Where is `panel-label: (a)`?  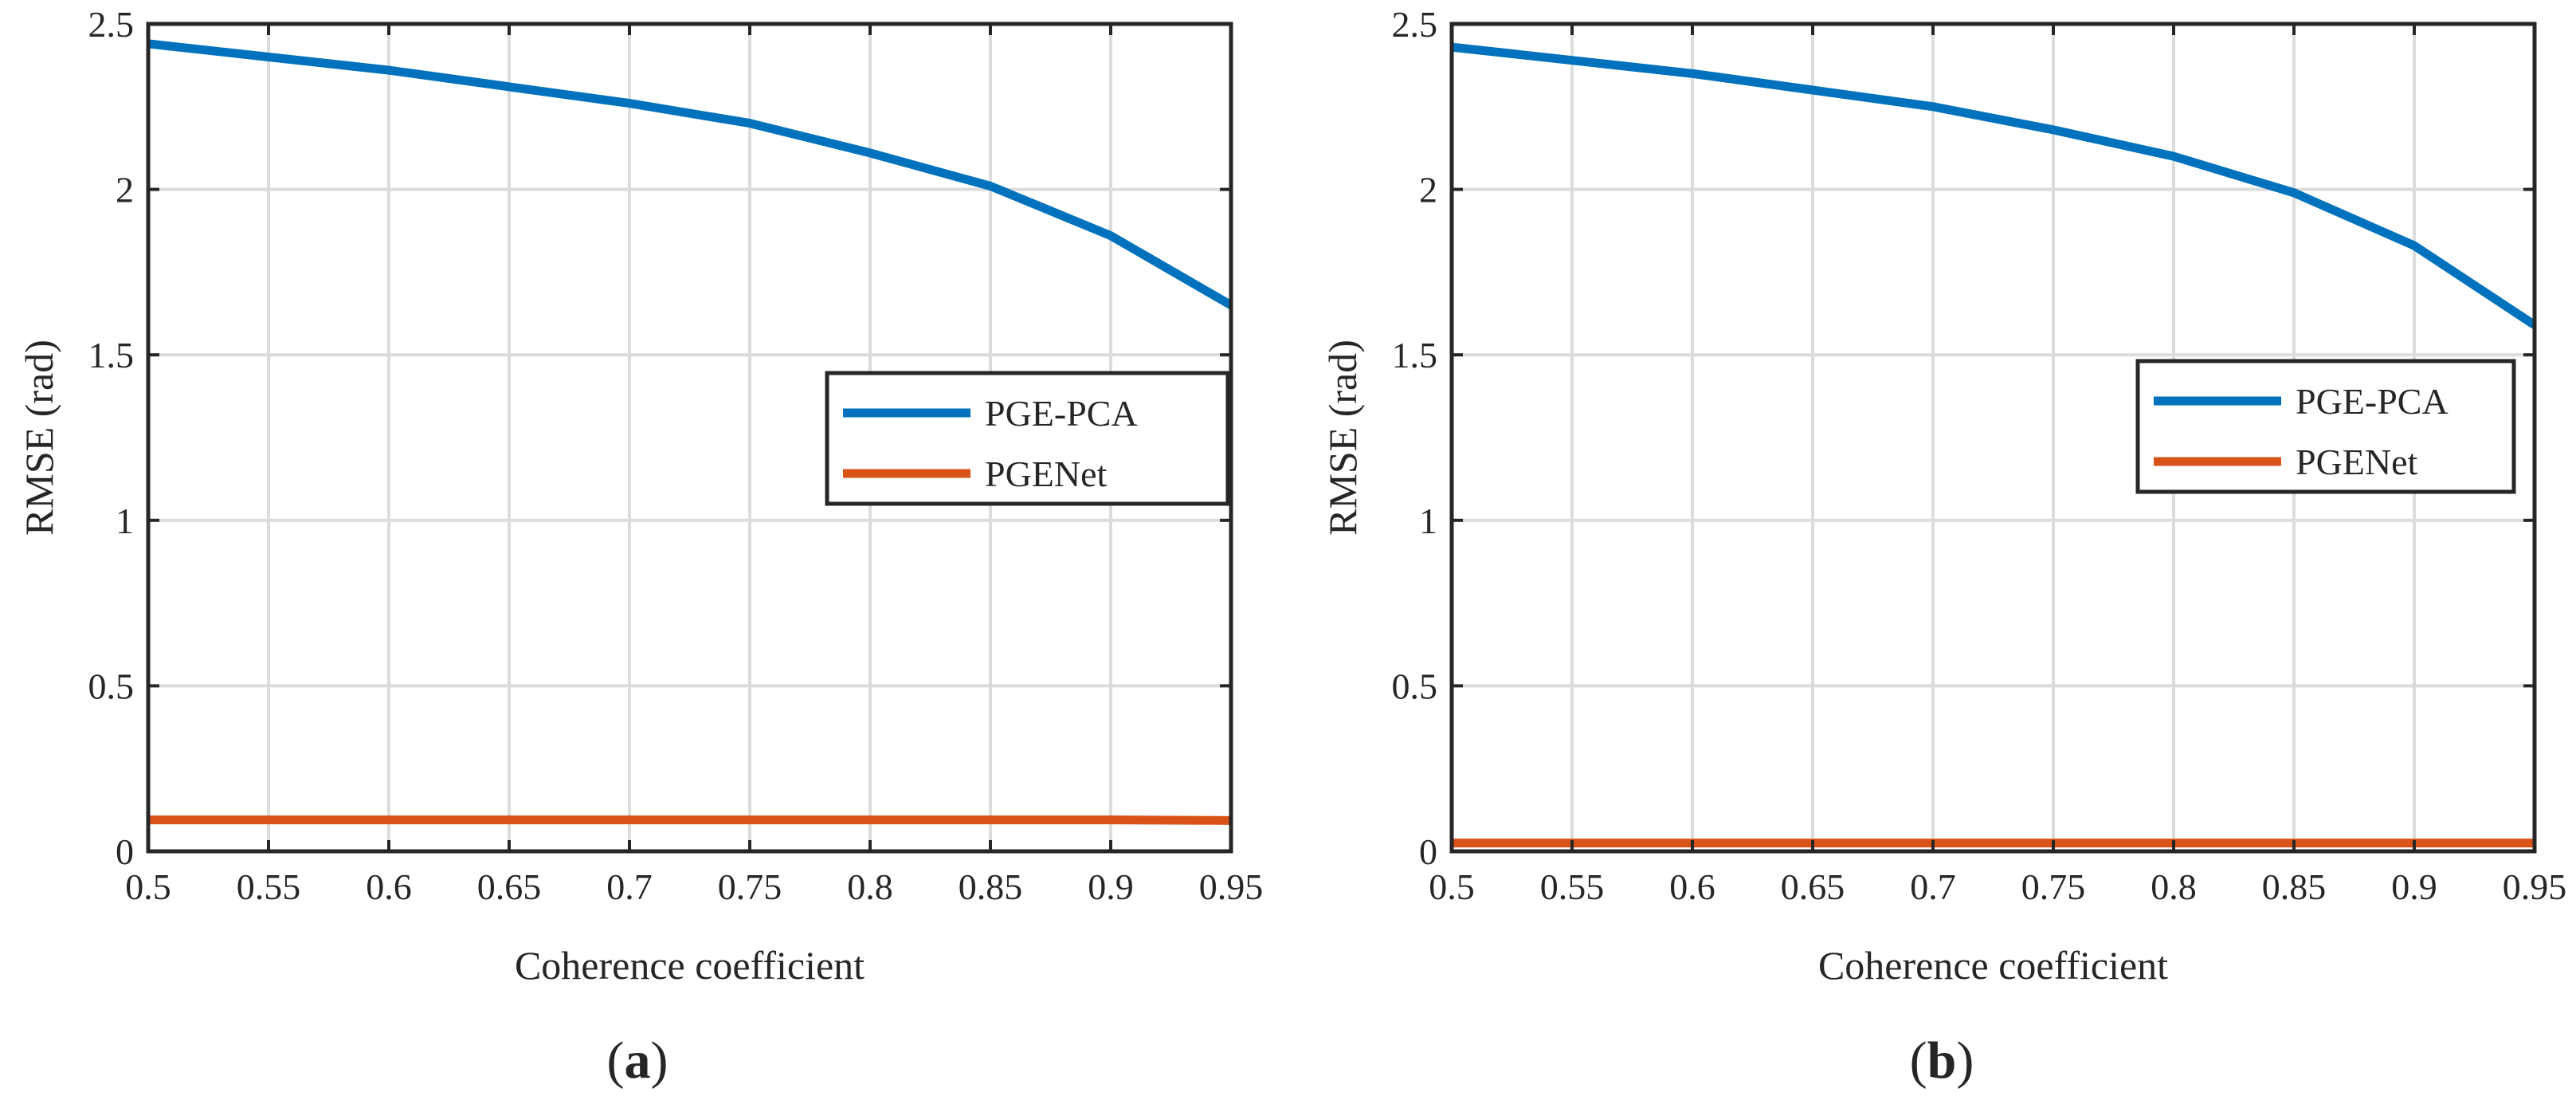 panel-label: (a) is located at coordinates (638, 1060).